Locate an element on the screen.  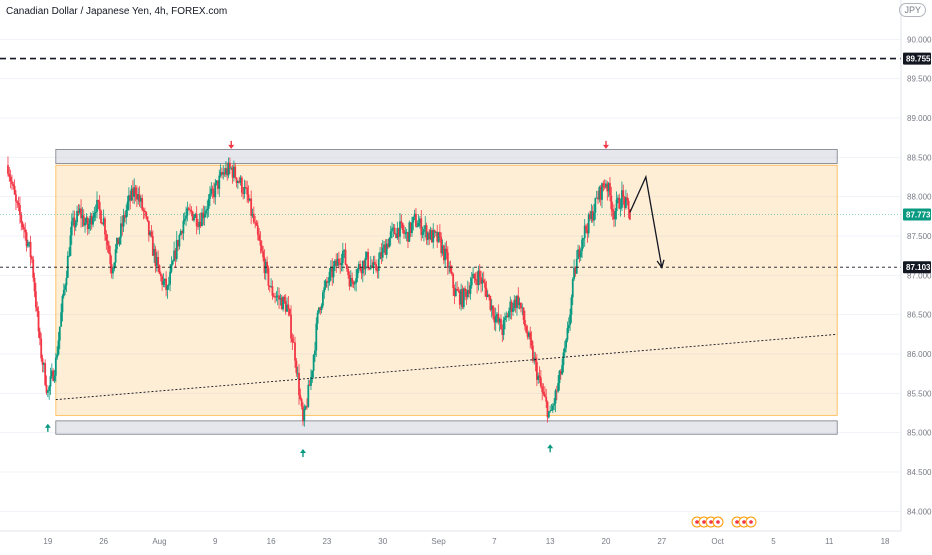
projection-arrowhead is located at coordinates (660, 264).